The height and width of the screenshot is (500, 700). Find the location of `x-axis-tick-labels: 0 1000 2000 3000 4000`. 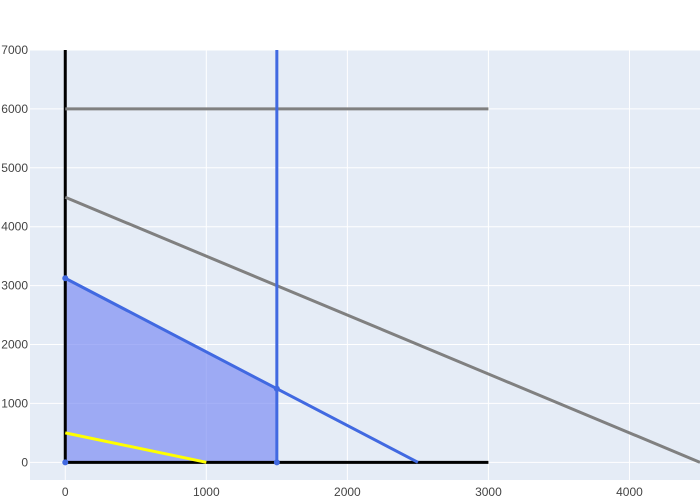

x-axis-tick-labels: 0 1000 2000 3000 4000 is located at coordinates (352, 492).